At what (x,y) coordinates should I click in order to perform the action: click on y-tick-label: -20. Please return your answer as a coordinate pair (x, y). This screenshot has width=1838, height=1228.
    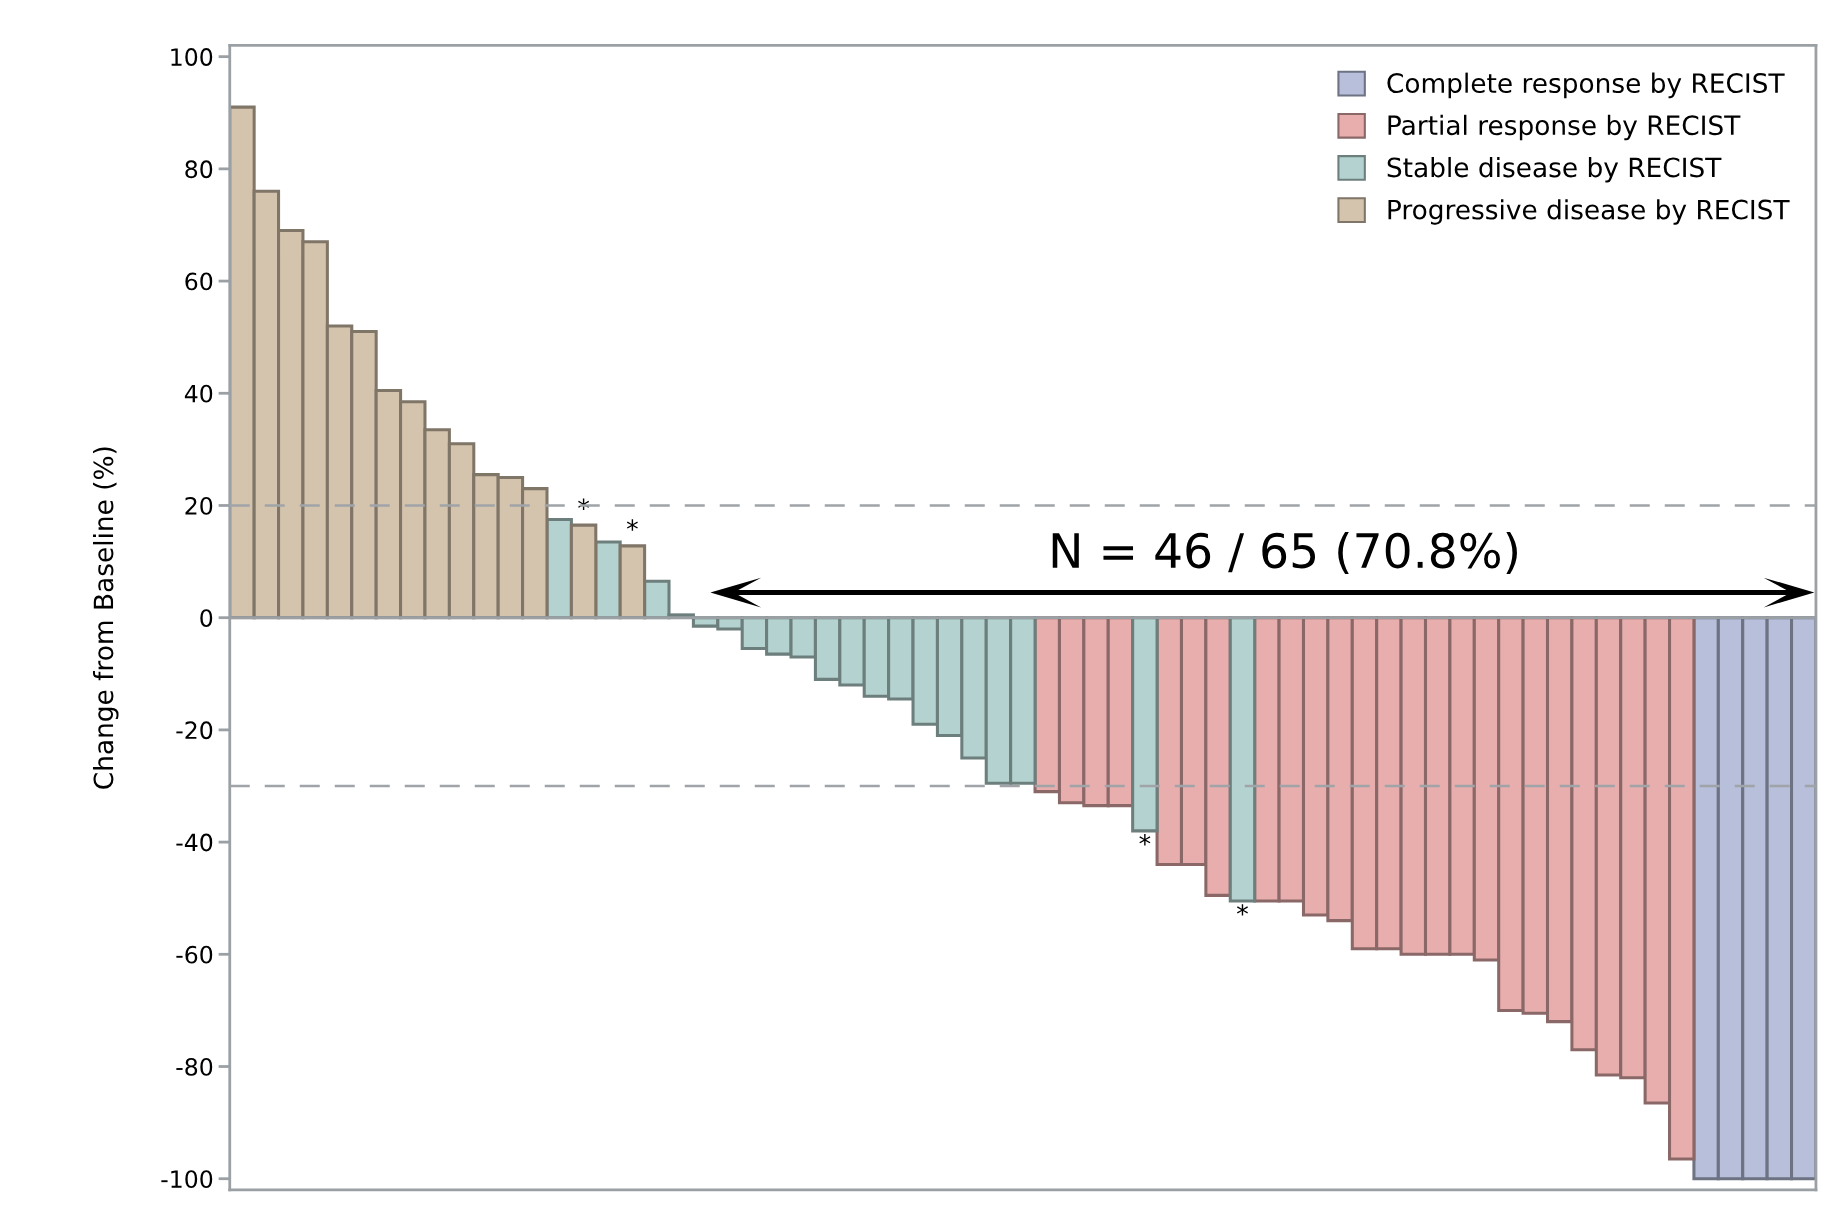
    Looking at the image, I should click on (194, 730).